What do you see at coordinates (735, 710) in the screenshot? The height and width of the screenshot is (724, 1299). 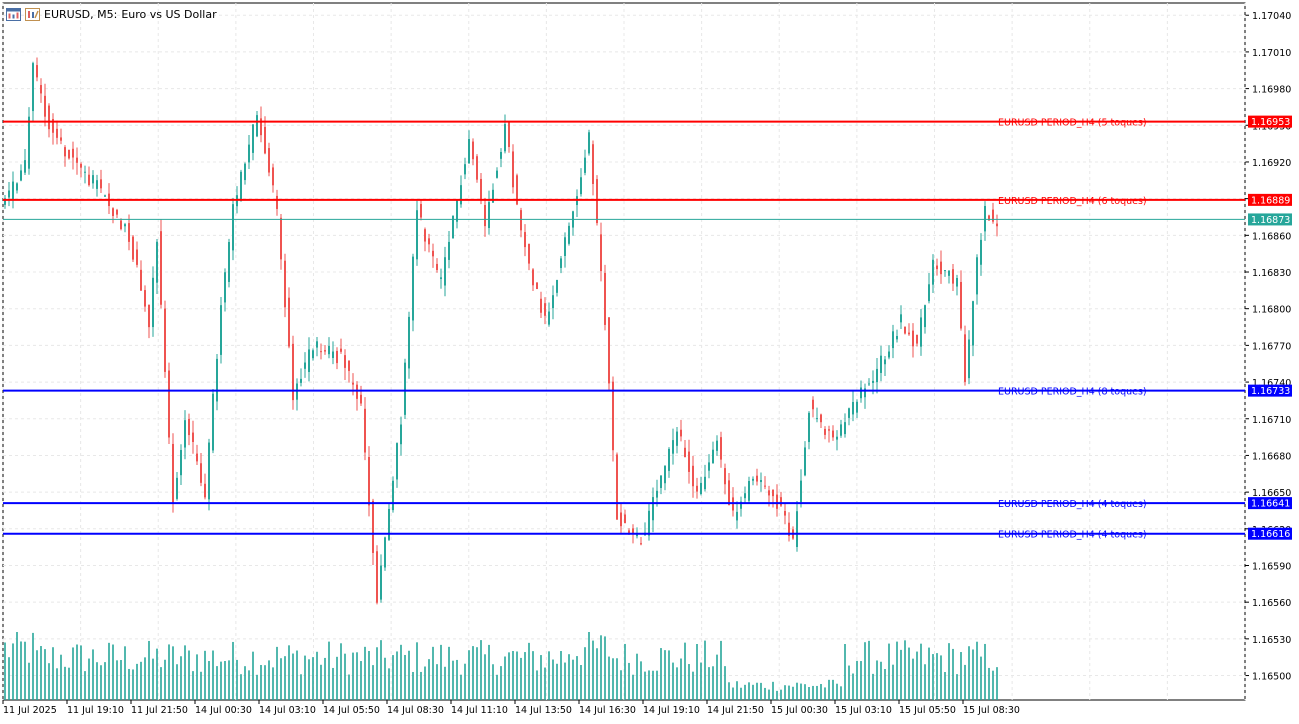 I see `time-tick-label: 14 Jul 21:50` at bounding box center [735, 710].